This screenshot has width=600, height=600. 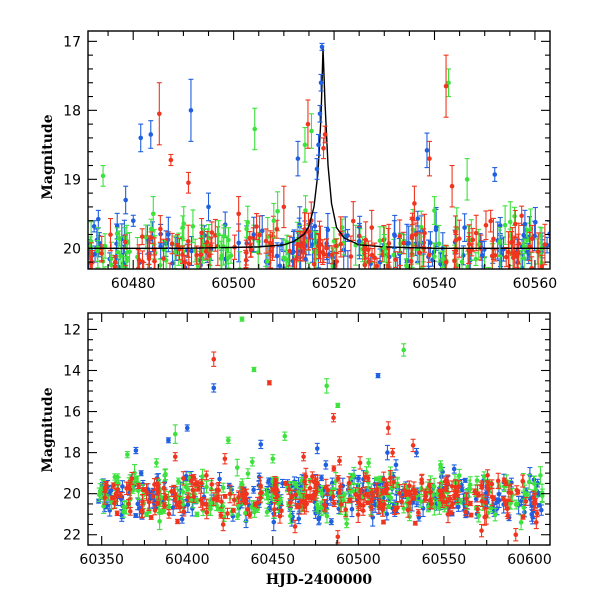 What do you see at coordinates (535, 284) in the screenshot?
I see `x-tick-label: 60560` at bounding box center [535, 284].